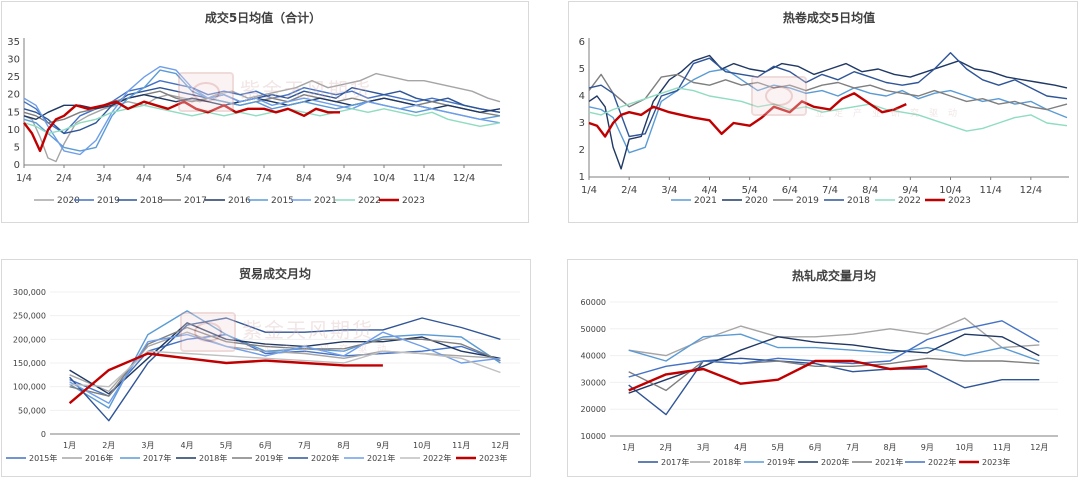  Describe the element at coordinates (29, 316) in the screenshot. I see `y-tick-label: 250,000` at that location.